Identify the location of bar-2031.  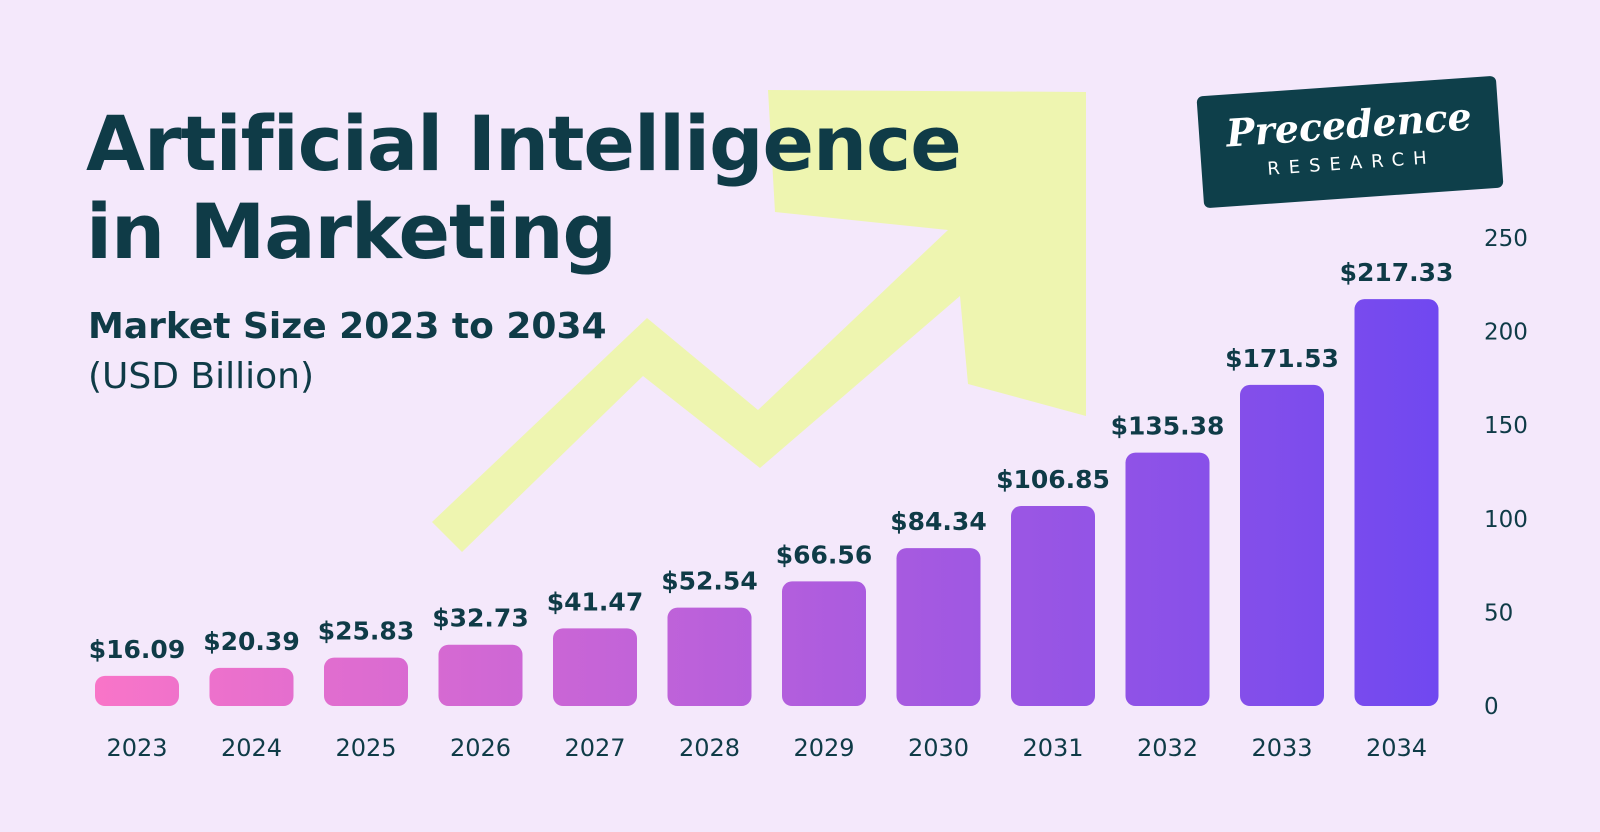
(1053, 605).